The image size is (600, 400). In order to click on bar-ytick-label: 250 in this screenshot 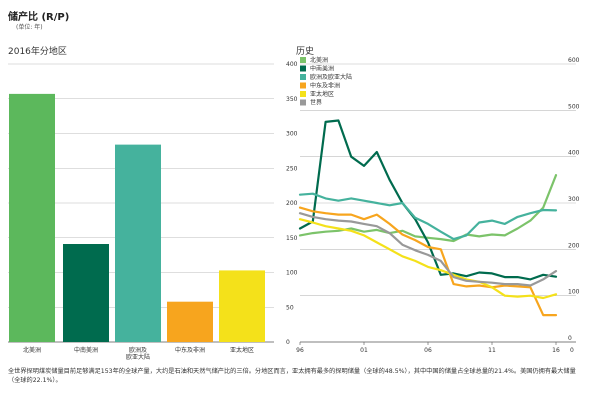, I will do `click(292, 168)`.